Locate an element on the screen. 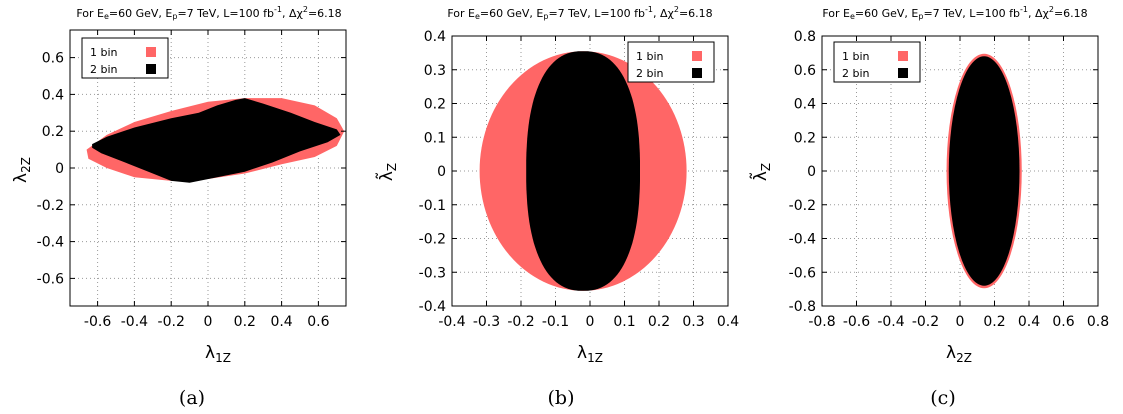 The image size is (1123, 414). x-tick-label: -0.1 is located at coordinates (555, 322).